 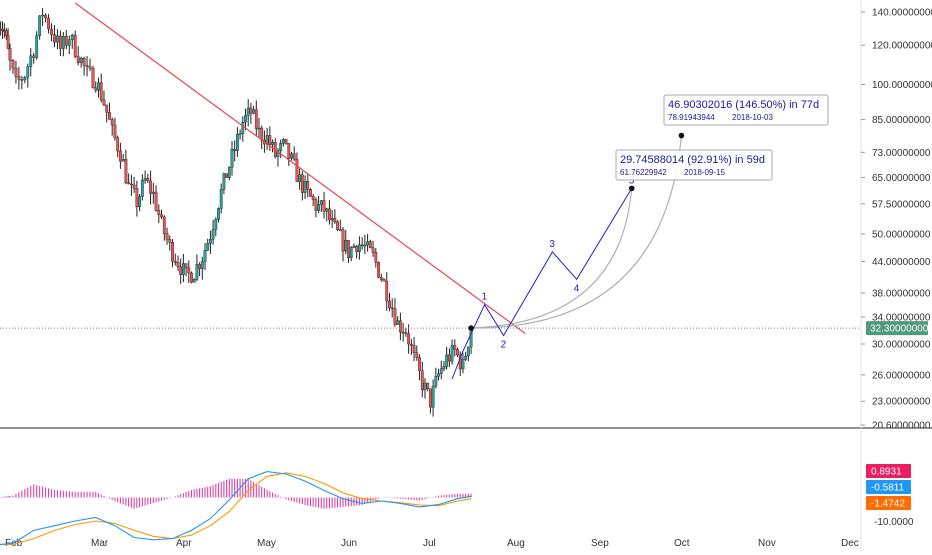 What do you see at coordinates (349, 543) in the screenshot?
I see `x-axis-label: Jun` at bounding box center [349, 543].